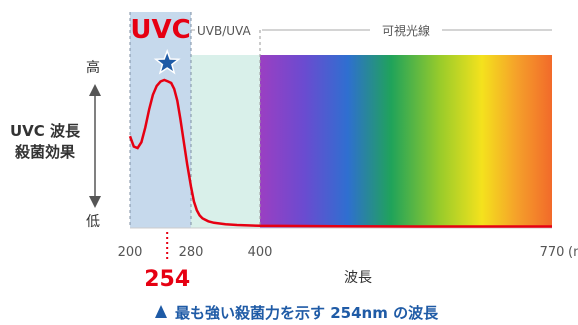 The image size is (578, 325). What do you see at coordinates (225, 141) in the screenshot?
I see `uvb-uva-band` at bounding box center [225, 141].